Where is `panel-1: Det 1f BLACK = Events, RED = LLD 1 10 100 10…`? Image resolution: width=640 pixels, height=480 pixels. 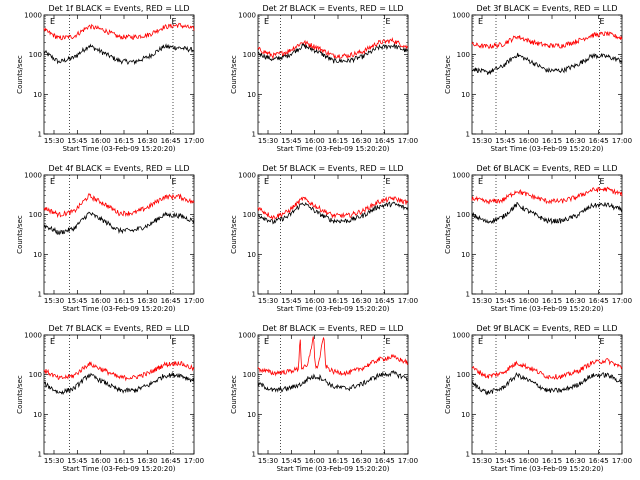
panel-1: Det 1f BLACK = Events, RED = LLD 1 10 100 10… is located at coordinates (110, 78).